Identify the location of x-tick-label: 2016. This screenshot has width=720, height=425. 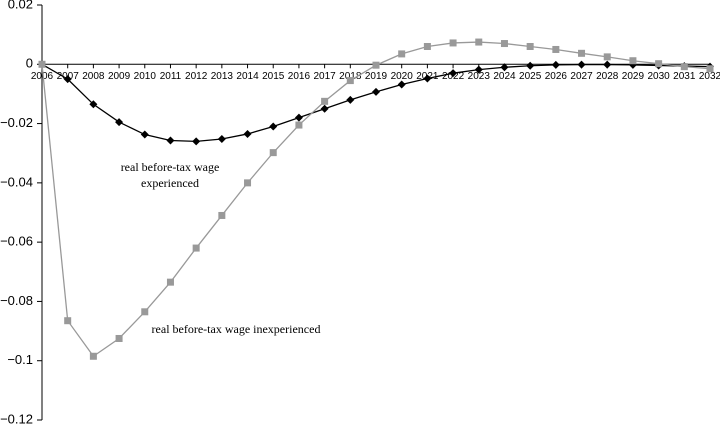
(299, 76).